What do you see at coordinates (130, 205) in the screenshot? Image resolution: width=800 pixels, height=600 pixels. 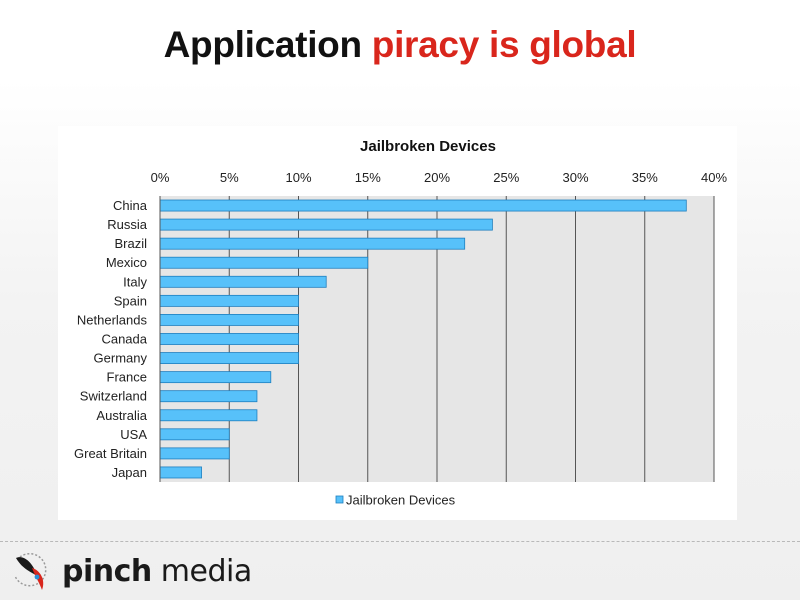 I see `category-label: China` at bounding box center [130, 205].